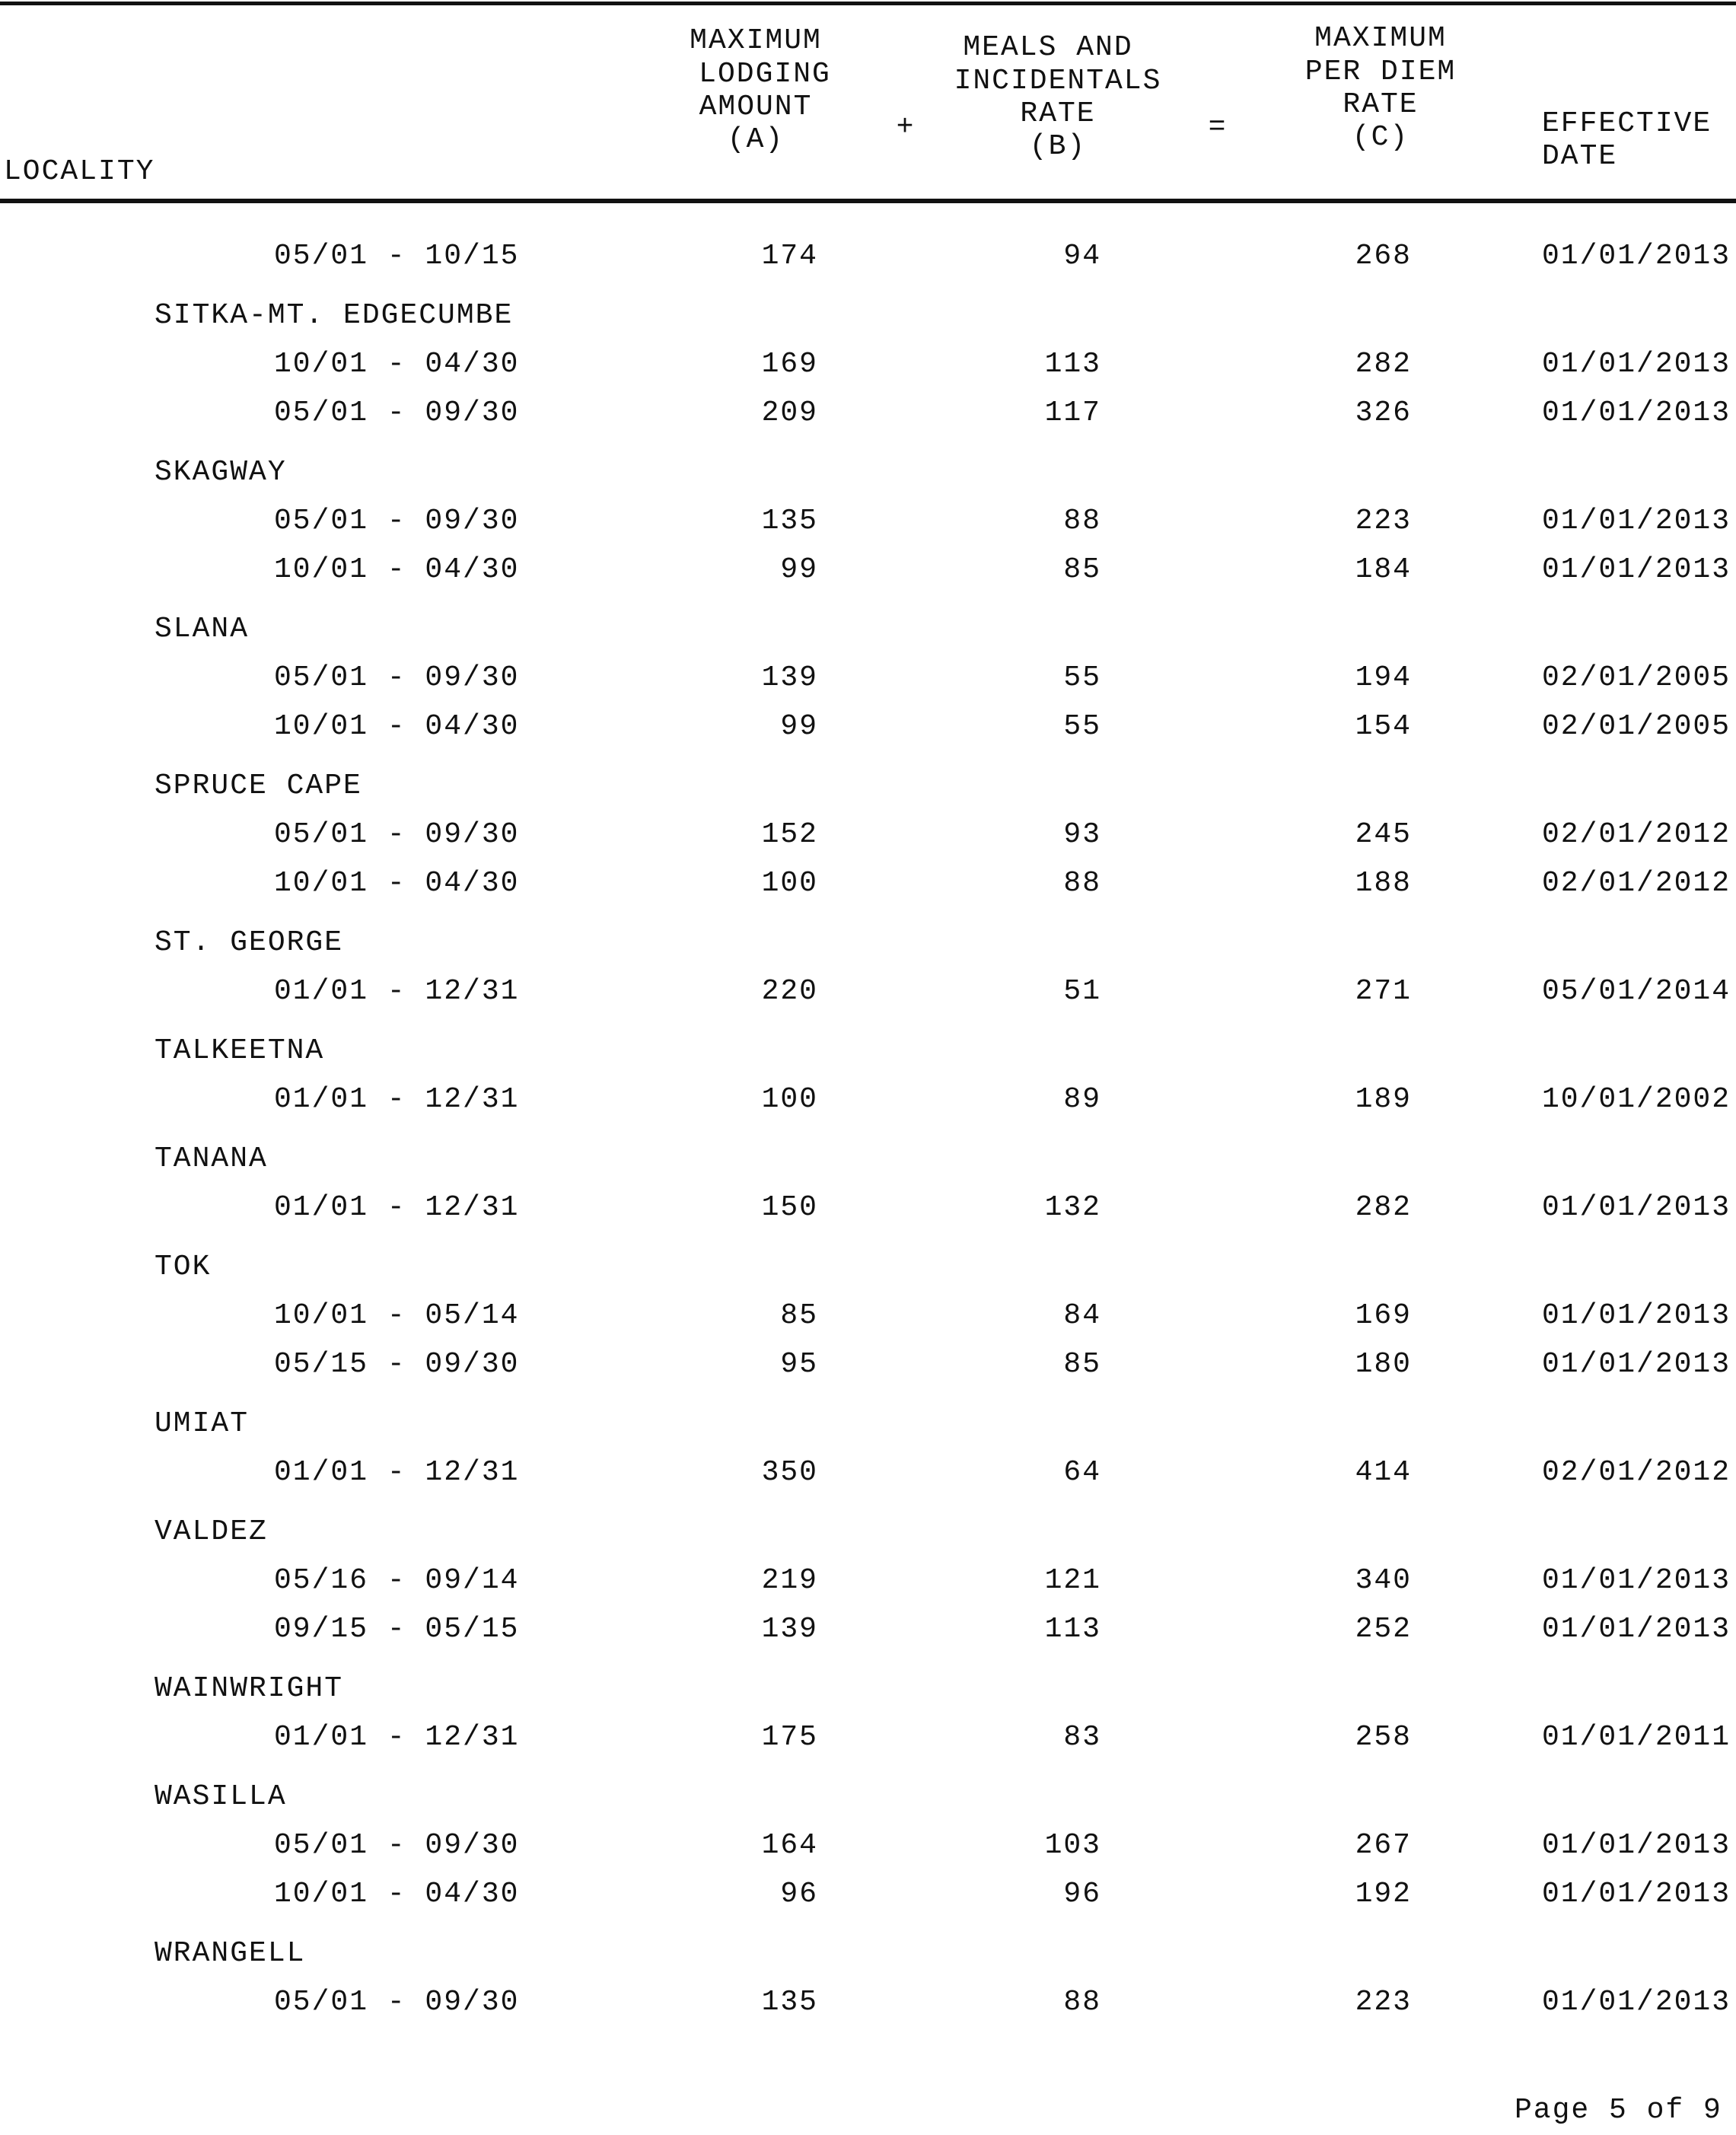 This screenshot has height=2135, width=1736. I want to click on per-diem-rate: 340, so click(1383, 1580).